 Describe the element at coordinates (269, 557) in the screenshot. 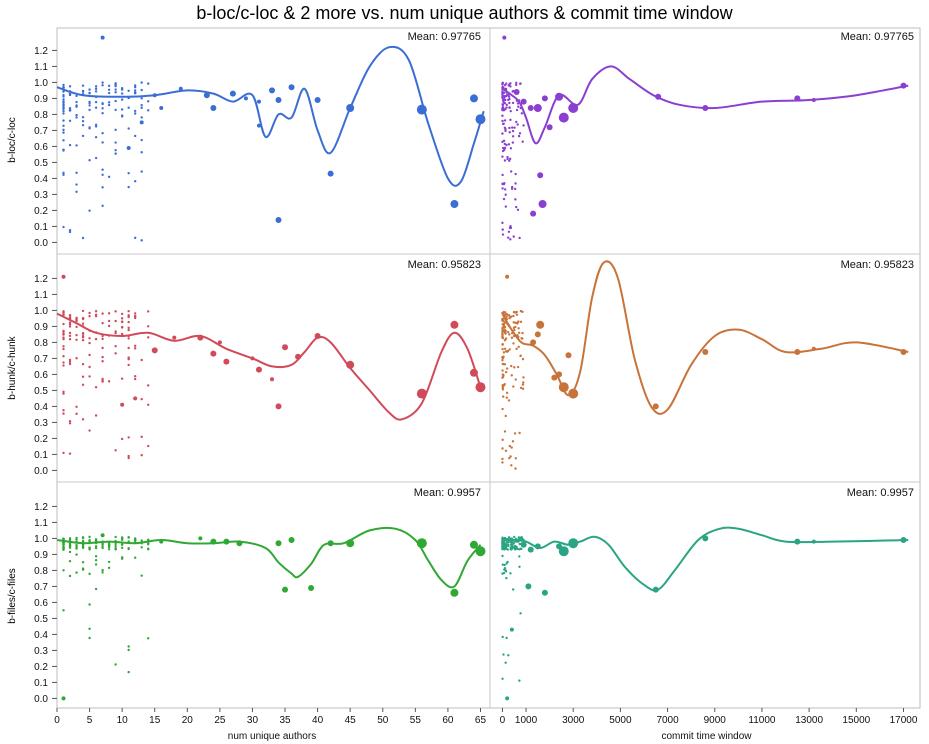

I see `fit-line` at that location.